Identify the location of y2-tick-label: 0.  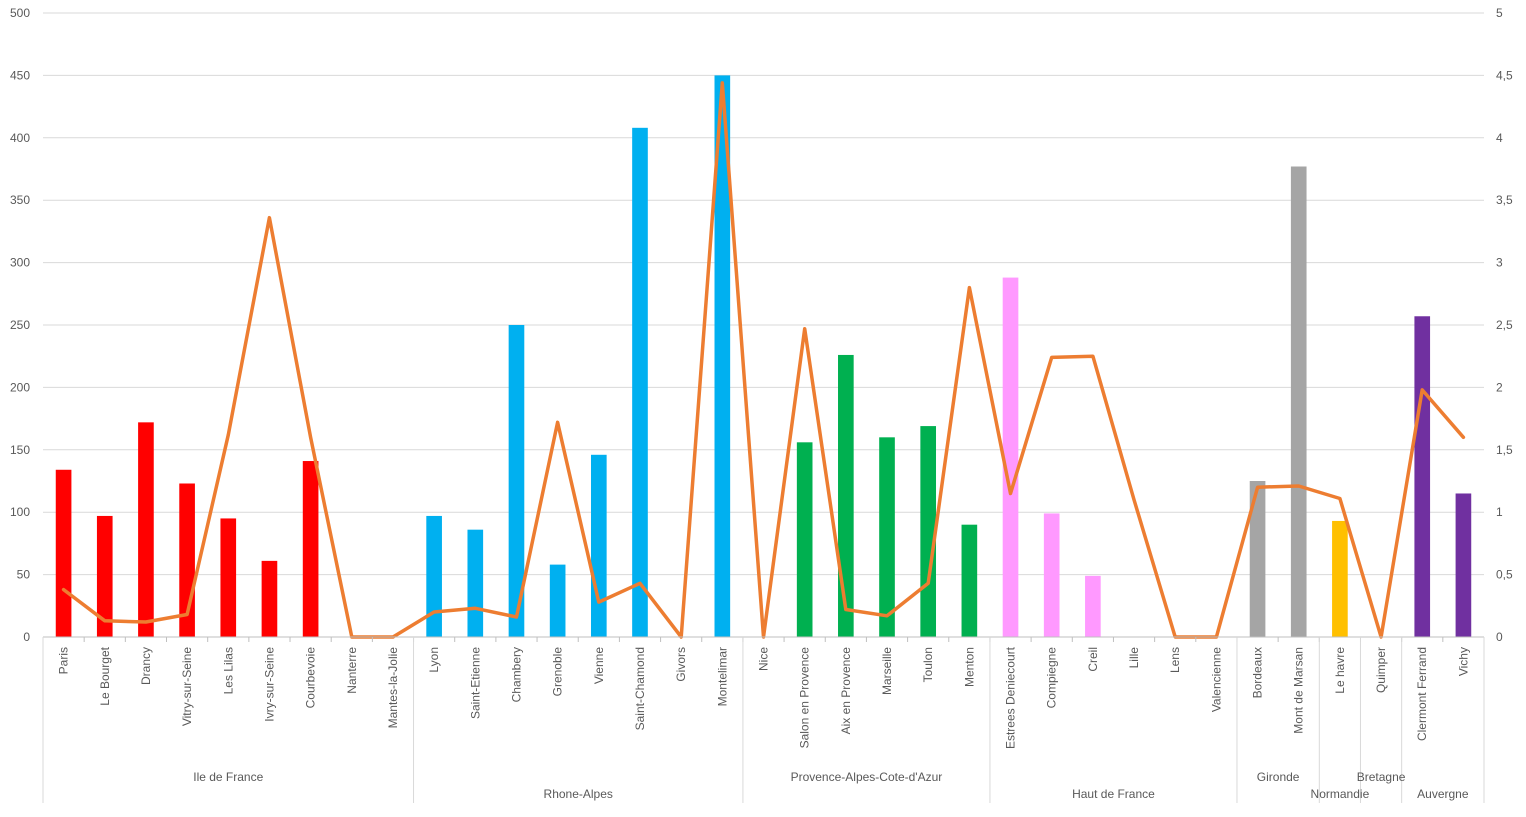
(1499, 637).